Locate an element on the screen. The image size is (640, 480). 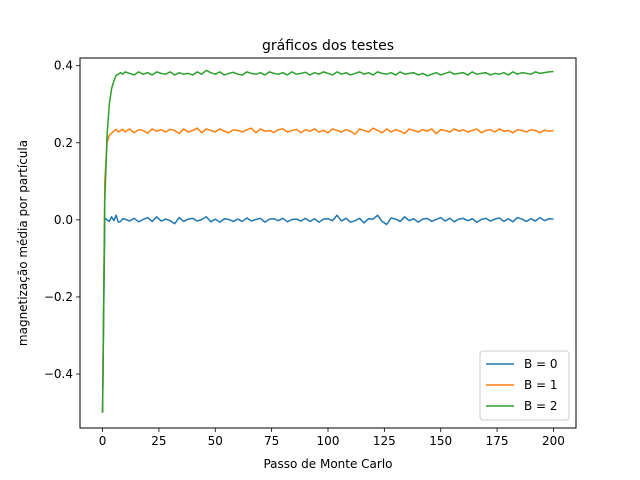
chart-title: gráficos dos testes is located at coordinates (328, 46).